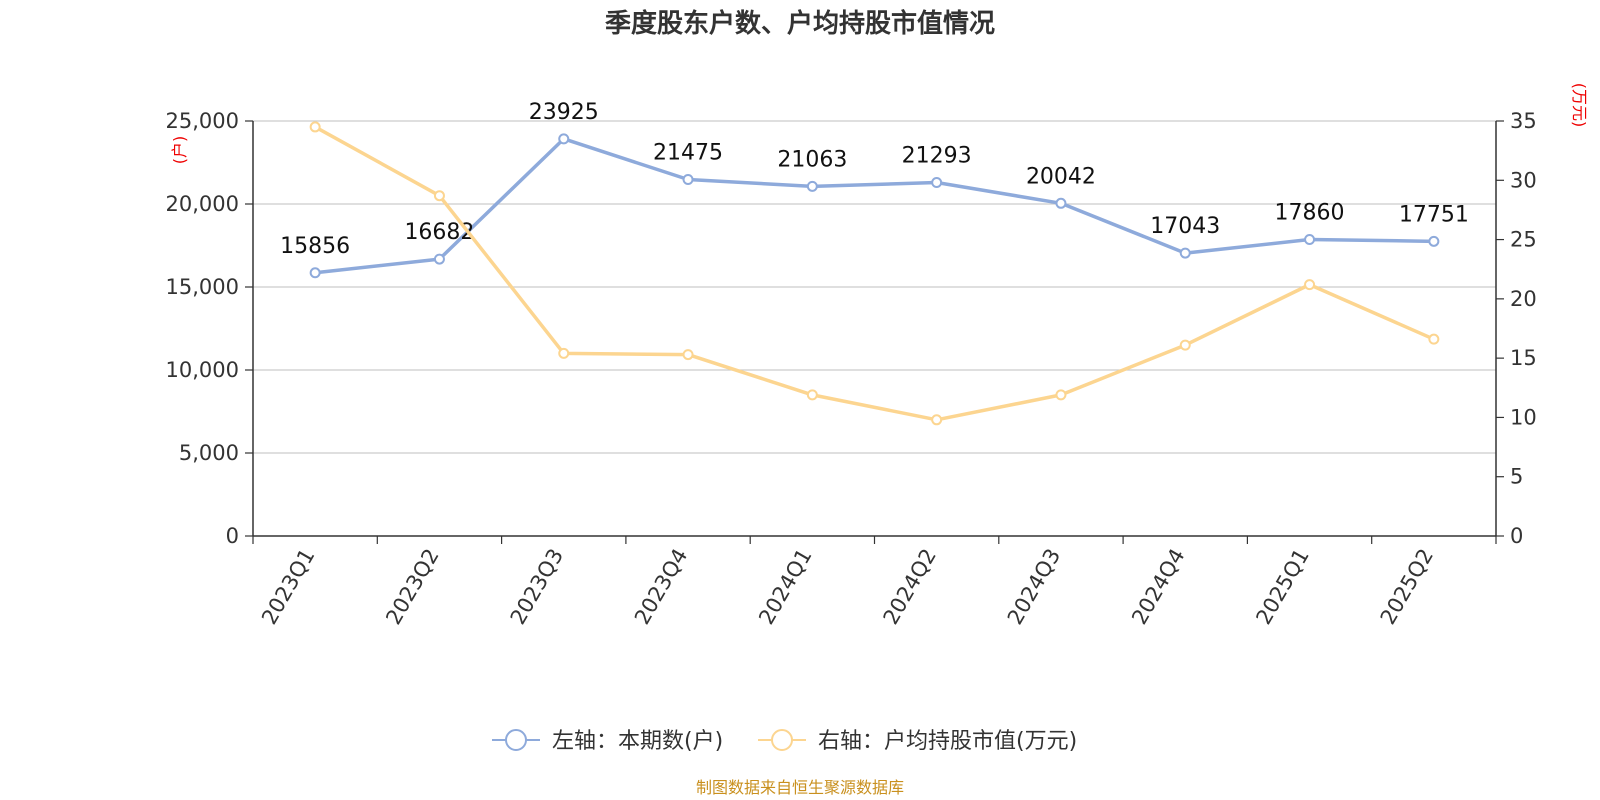 Image resolution: width=1600 pixels, height=800 pixels. Describe the element at coordinates (412, 587) in the screenshot. I see `x-axis-tick-label: 2023Q2` at that location.